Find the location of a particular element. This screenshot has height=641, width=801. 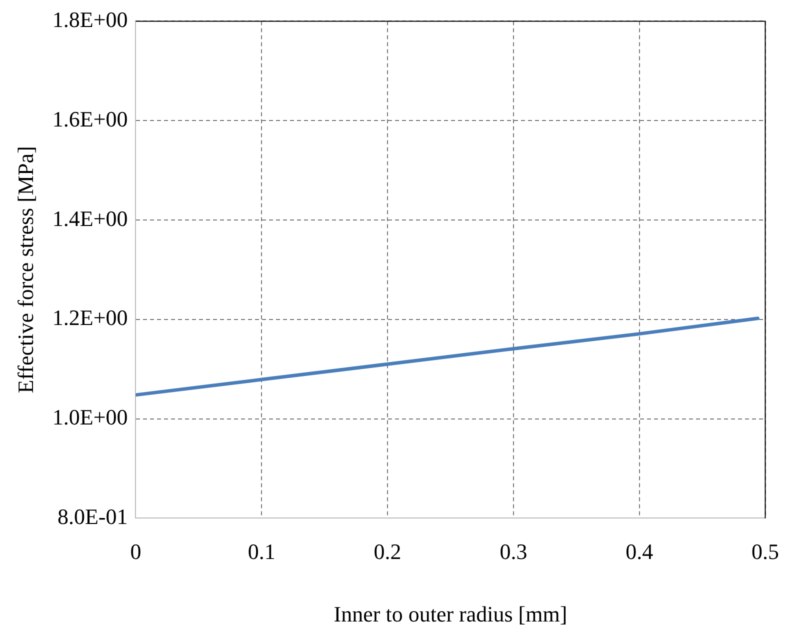

y-tick-label: 1.0E+00 is located at coordinates (90, 417).